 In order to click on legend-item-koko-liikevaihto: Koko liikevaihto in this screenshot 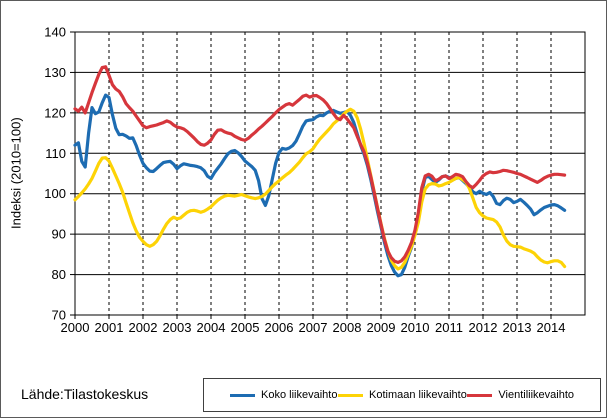, I will do `click(283, 395)`.